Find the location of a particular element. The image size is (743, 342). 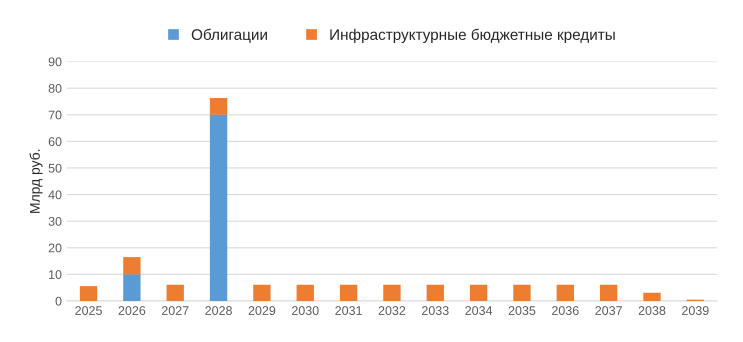

x-tick-label: 2026 is located at coordinates (132, 311).